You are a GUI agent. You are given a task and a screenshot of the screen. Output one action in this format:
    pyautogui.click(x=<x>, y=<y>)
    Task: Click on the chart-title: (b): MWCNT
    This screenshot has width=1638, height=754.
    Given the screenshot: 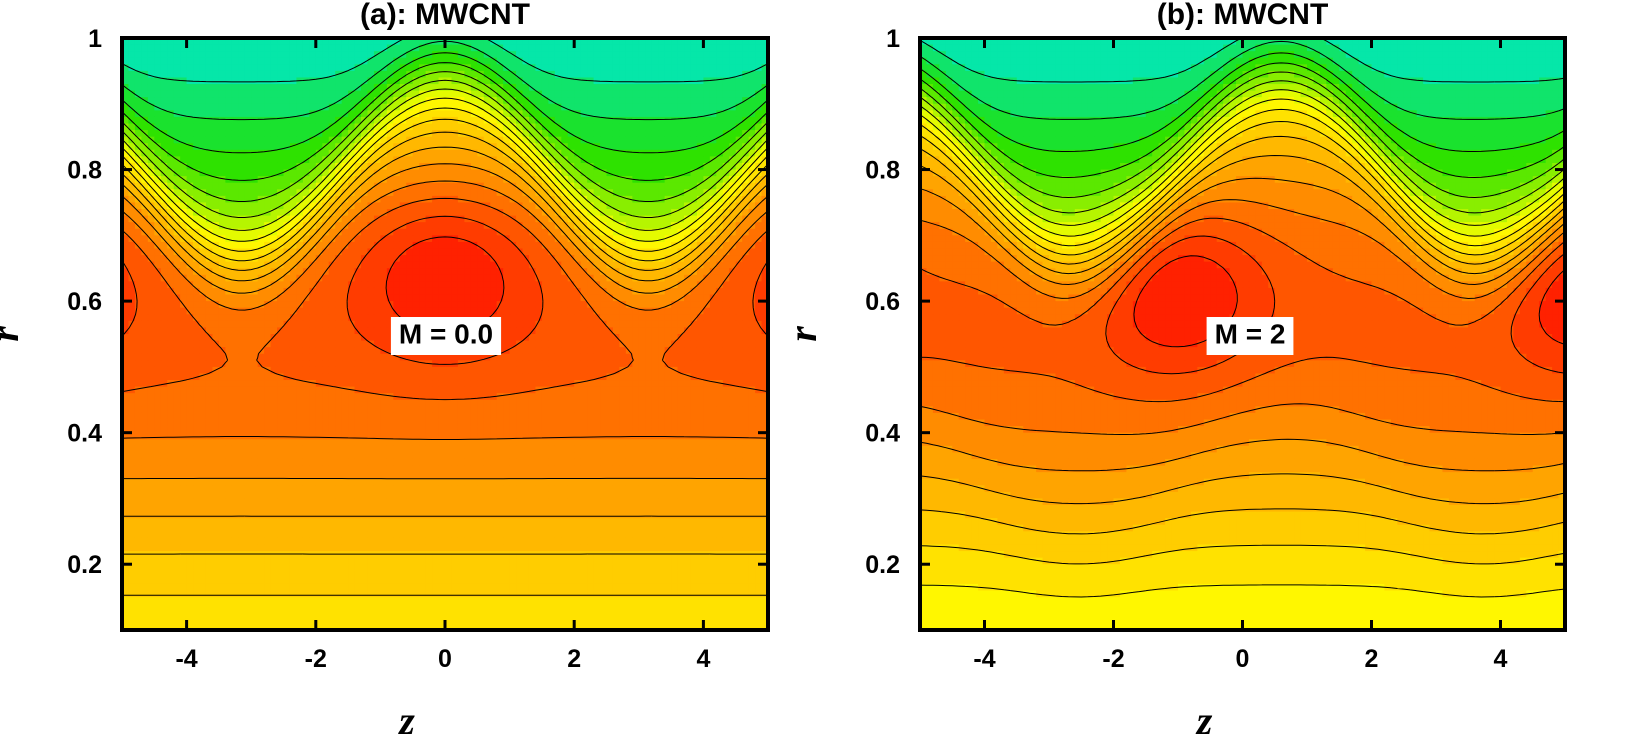 What is the action you would take?
    pyautogui.click(x=1243, y=15)
    